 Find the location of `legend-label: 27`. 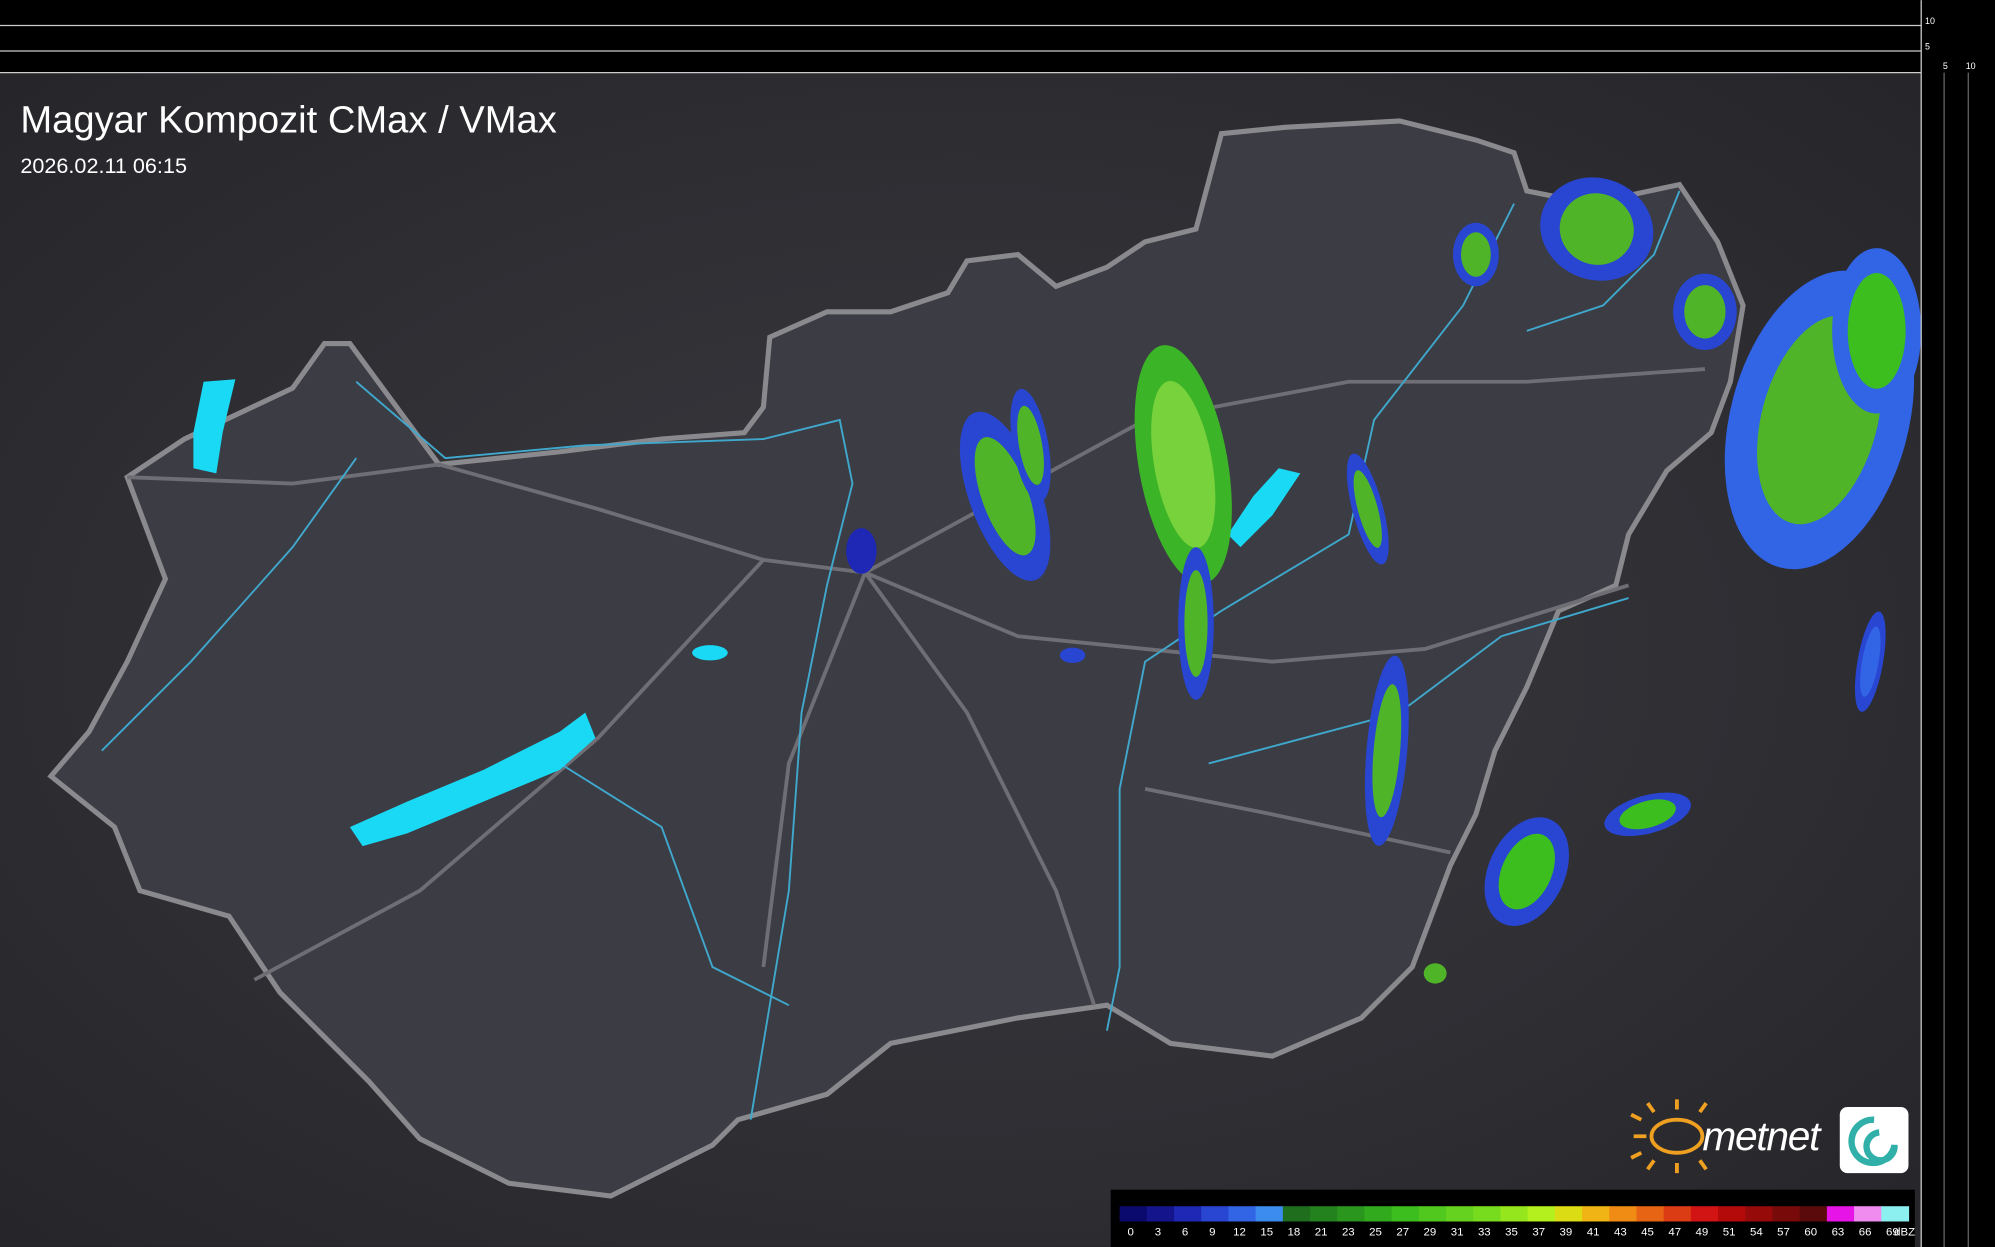

legend-label: 27 is located at coordinates (1402, 1232).